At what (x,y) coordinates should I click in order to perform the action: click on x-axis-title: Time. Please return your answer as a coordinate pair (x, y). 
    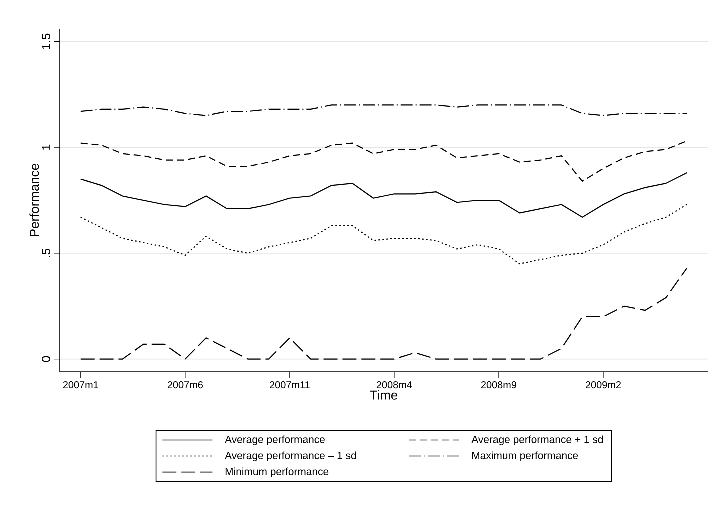
    Looking at the image, I should click on (384, 395).